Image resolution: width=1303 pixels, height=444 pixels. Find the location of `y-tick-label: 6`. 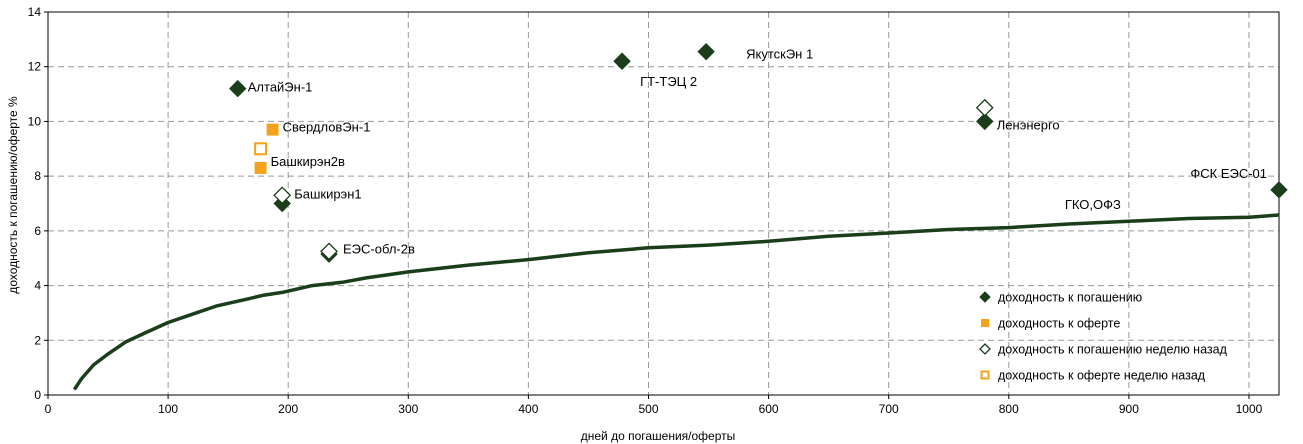

y-tick-label: 6 is located at coordinates (37, 231).